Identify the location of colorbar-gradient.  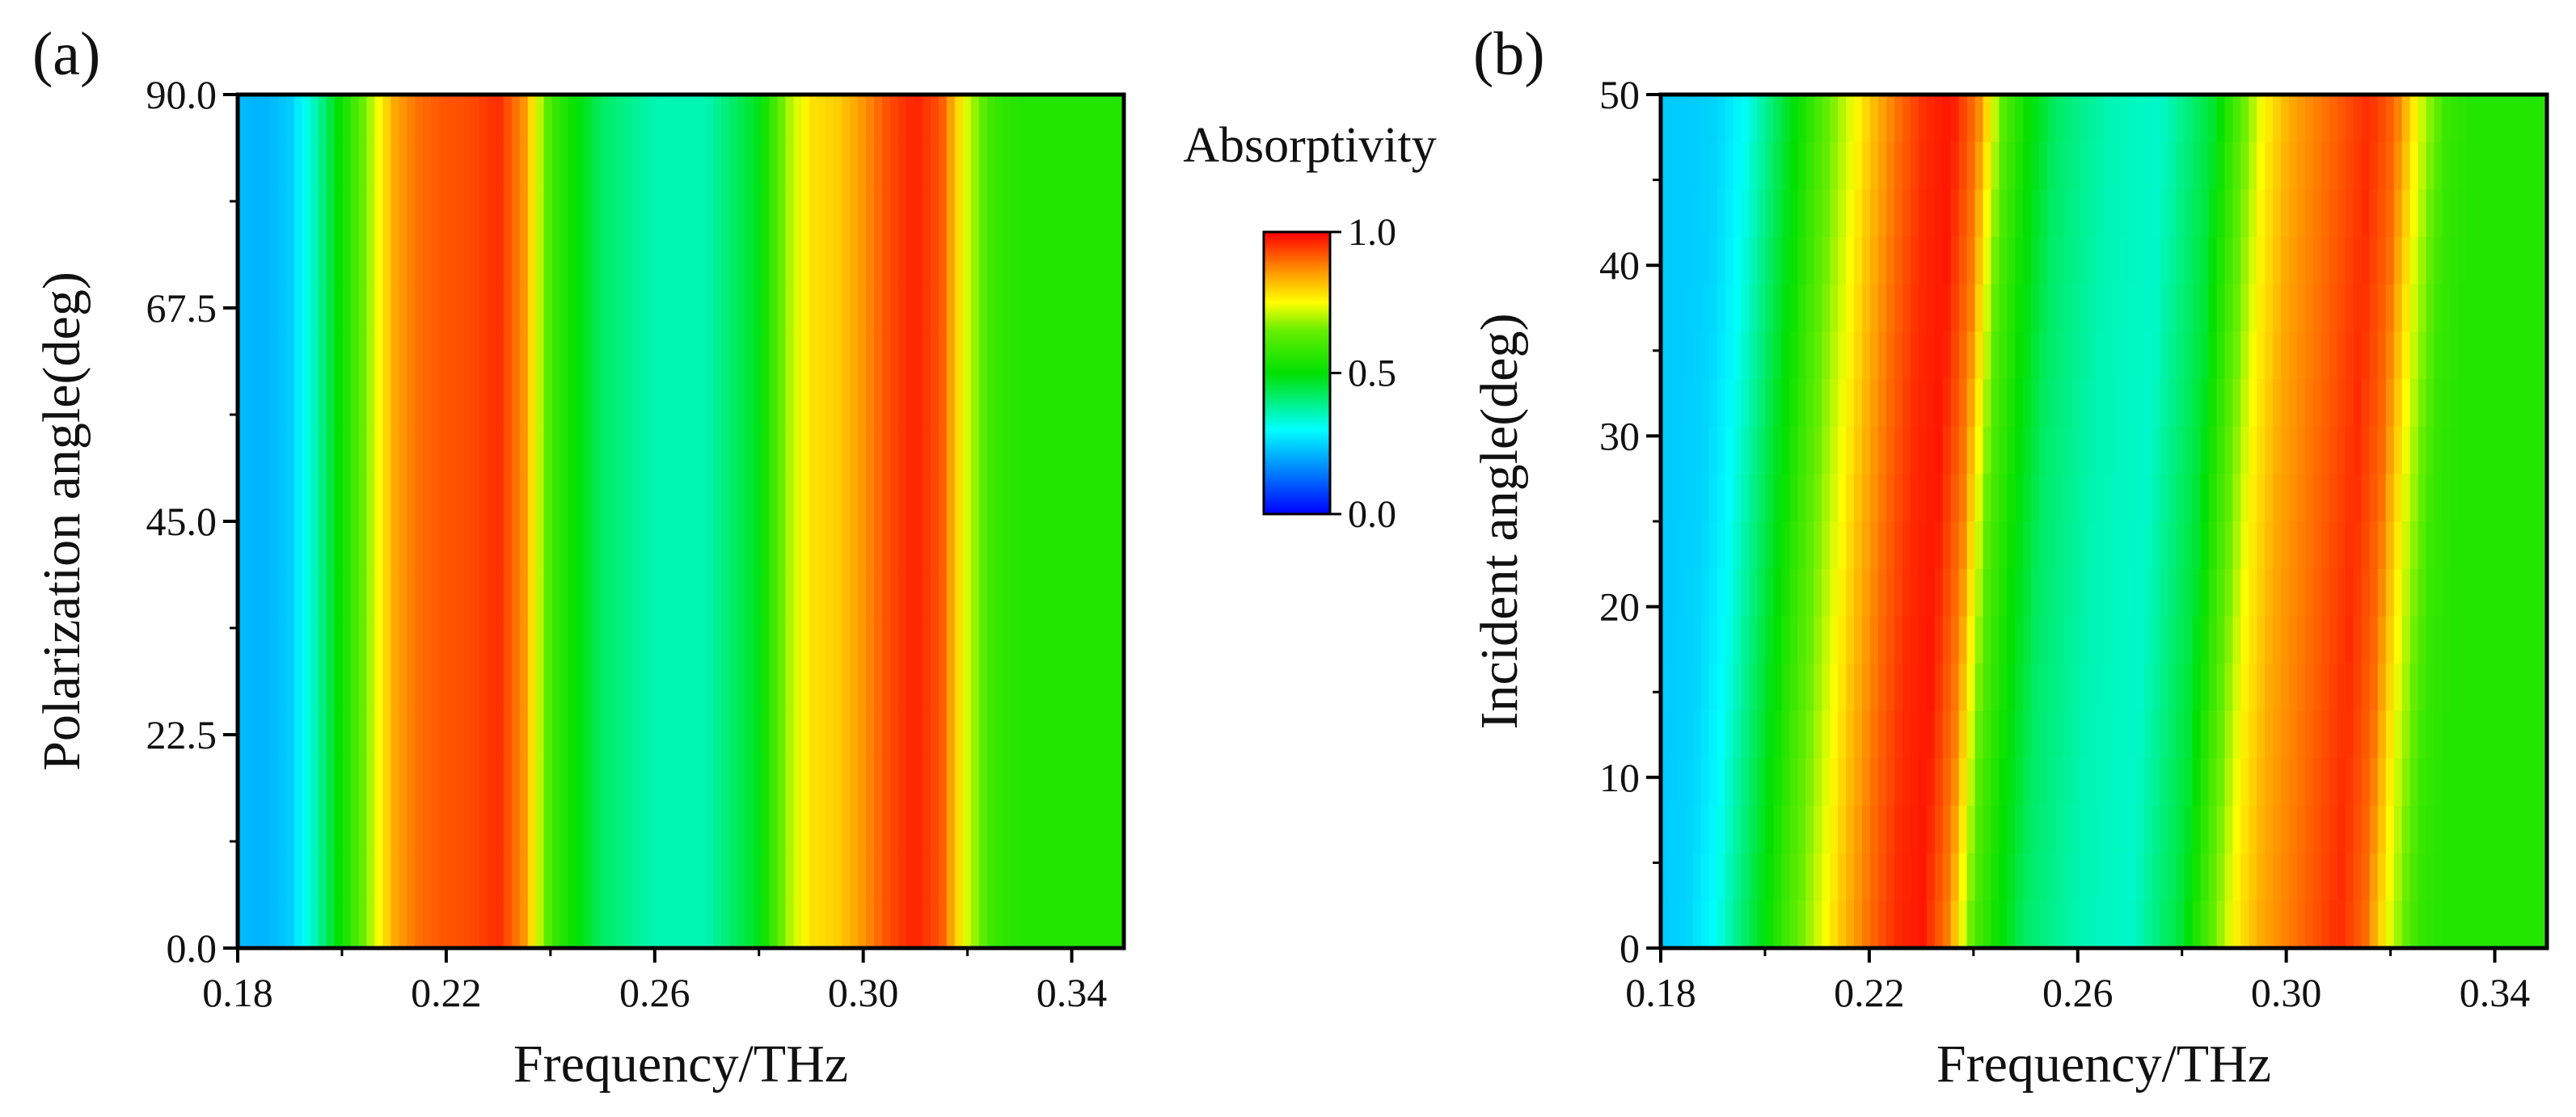
(1297, 373).